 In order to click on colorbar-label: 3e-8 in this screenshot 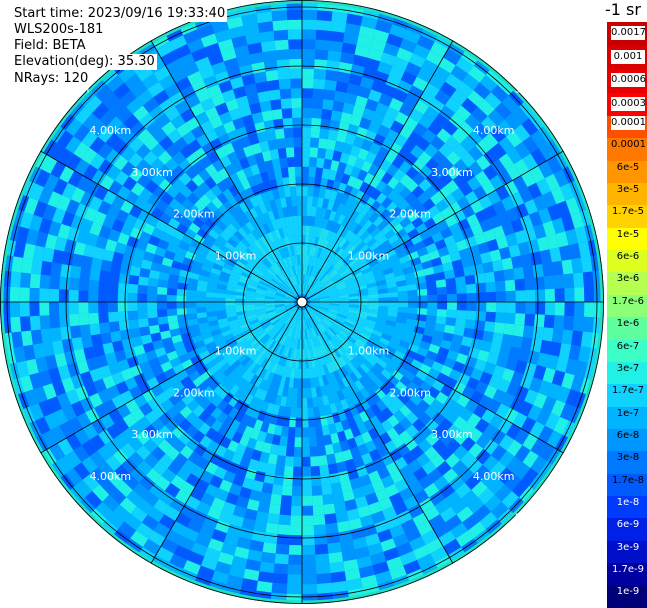, I will do `click(628, 458)`.